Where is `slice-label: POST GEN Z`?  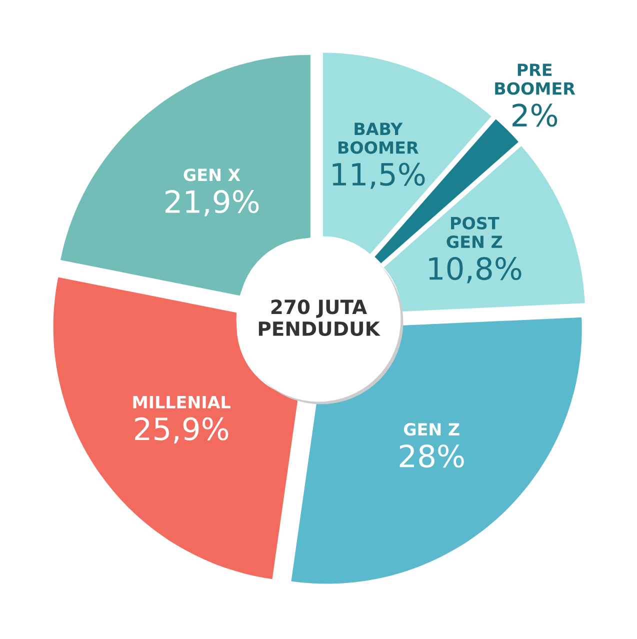 slice-label: POST GEN Z is located at coordinates (474, 232).